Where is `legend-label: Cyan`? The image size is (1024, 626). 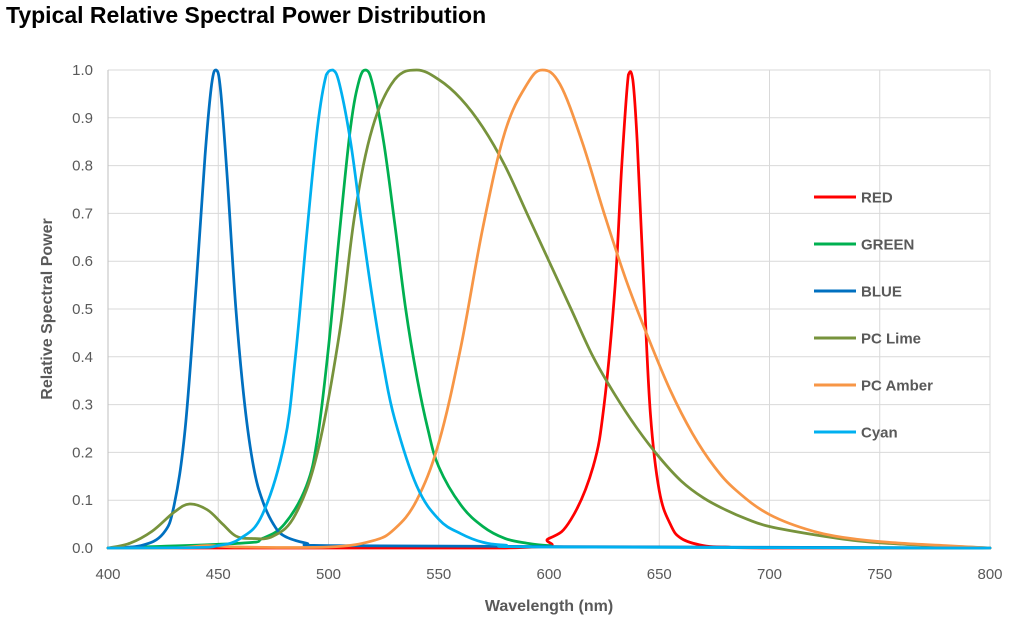 legend-label: Cyan is located at coordinates (879, 433).